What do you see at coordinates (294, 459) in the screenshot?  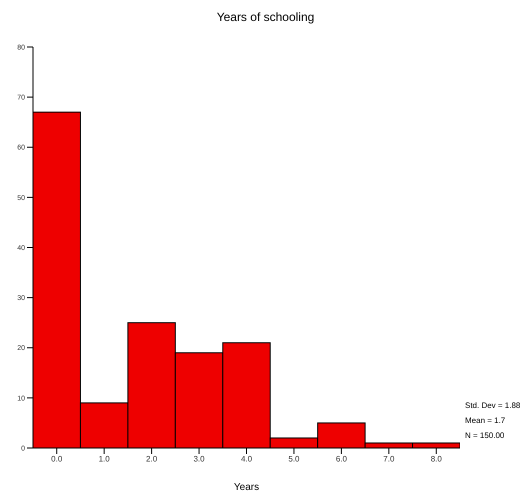 I see `x-tick-label: 5.0` at bounding box center [294, 459].